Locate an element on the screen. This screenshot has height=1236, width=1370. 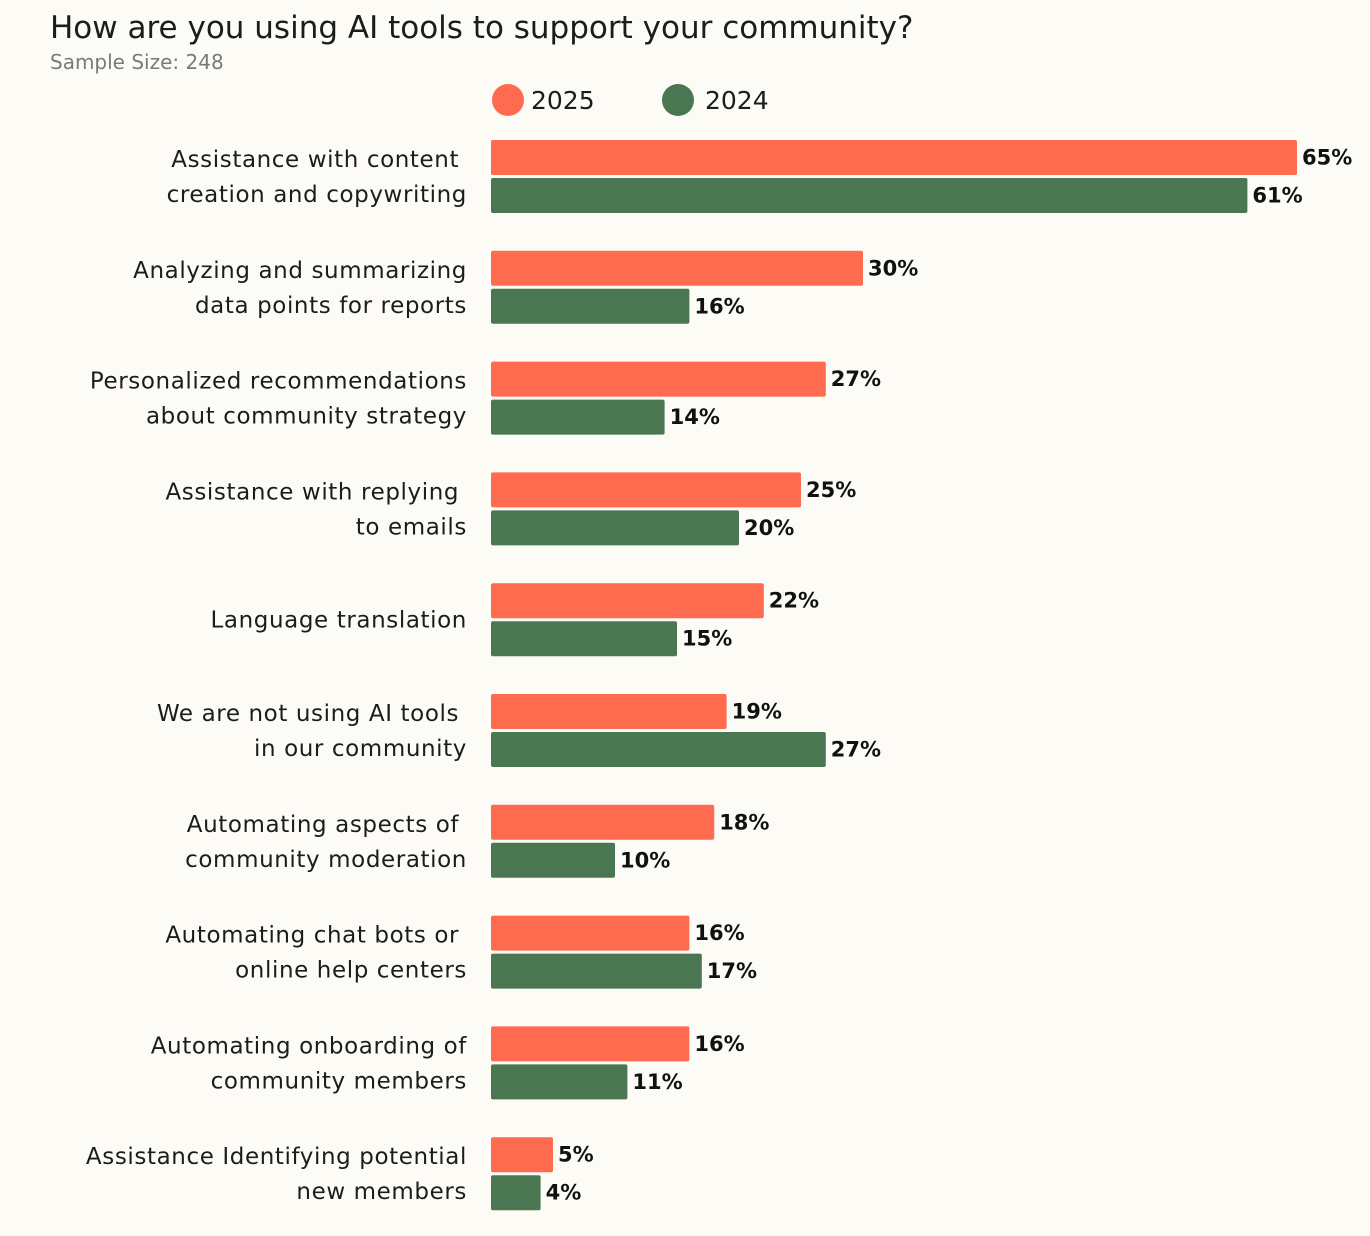
value-label-2024: 27% is located at coordinates (856, 750).